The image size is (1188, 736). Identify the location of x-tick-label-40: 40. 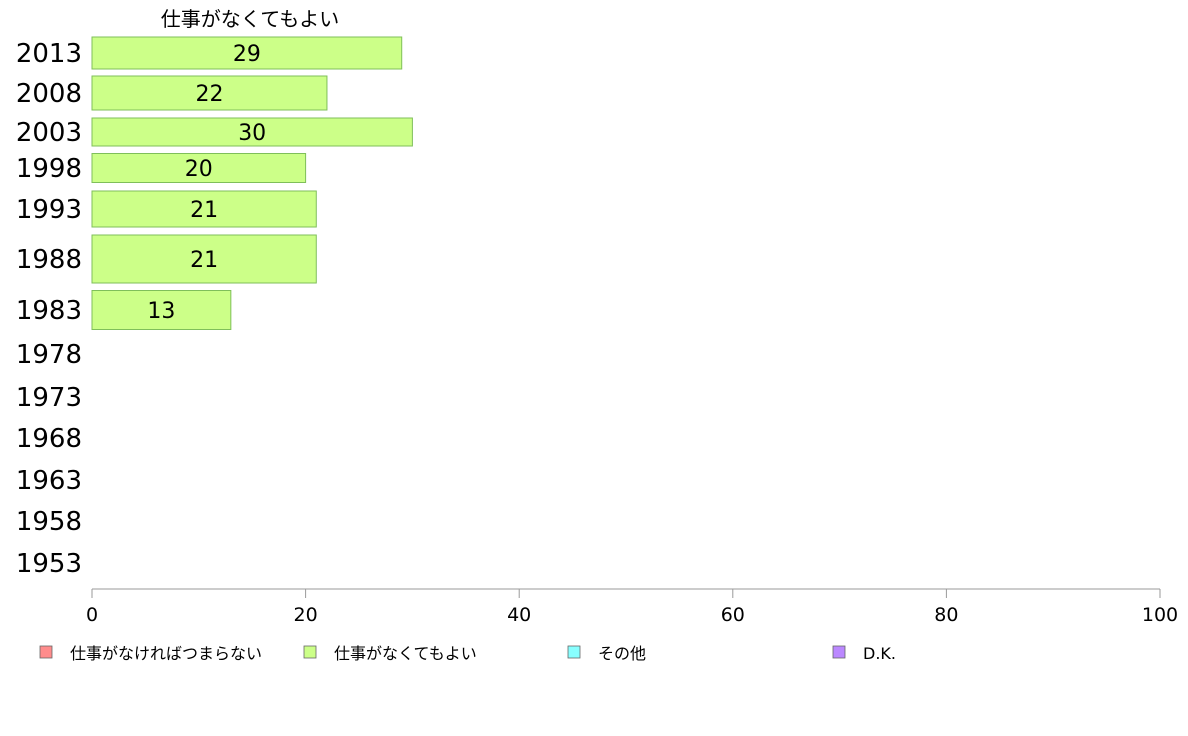
(519, 615).